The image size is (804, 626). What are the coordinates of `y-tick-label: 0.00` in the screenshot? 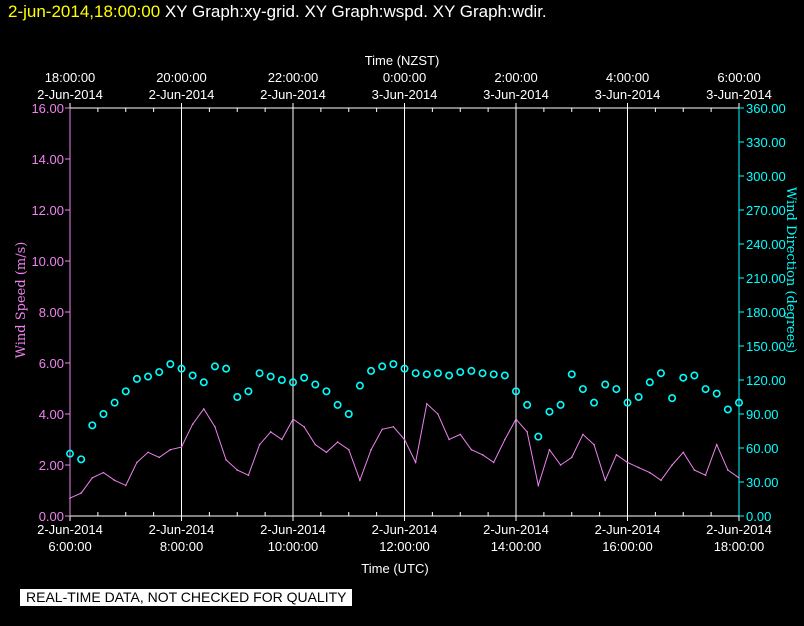 It's located at (51, 516).